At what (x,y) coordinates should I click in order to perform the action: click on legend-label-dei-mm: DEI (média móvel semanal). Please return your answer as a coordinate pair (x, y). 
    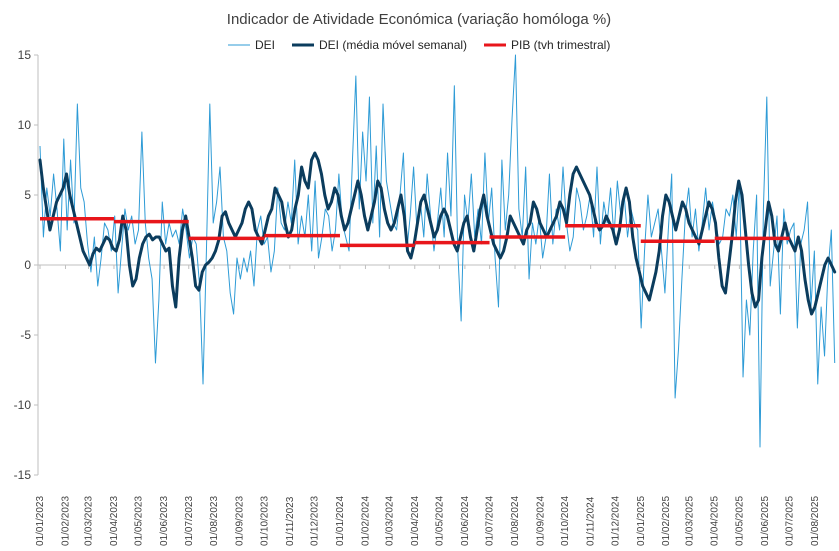
    Looking at the image, I should click on (393, 45).